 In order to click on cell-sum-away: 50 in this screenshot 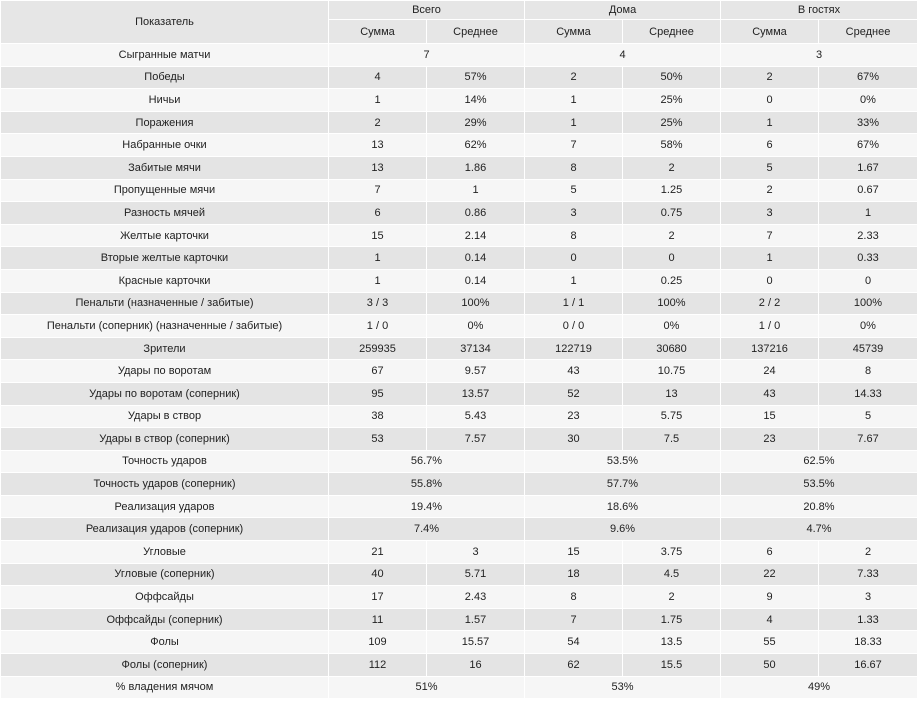, I will do `click(769, 665)`.